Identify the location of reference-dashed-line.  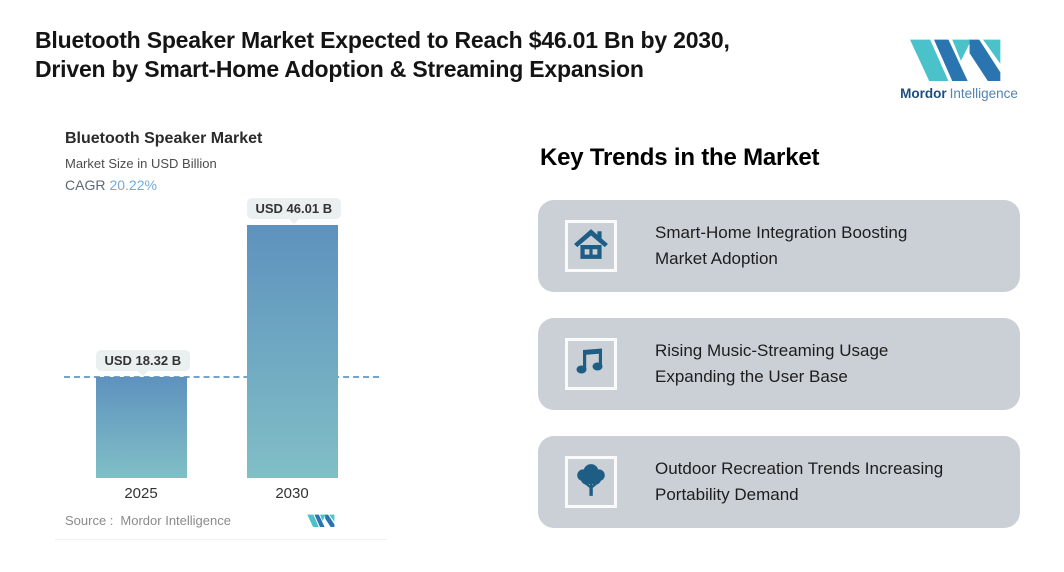
(221, 377).